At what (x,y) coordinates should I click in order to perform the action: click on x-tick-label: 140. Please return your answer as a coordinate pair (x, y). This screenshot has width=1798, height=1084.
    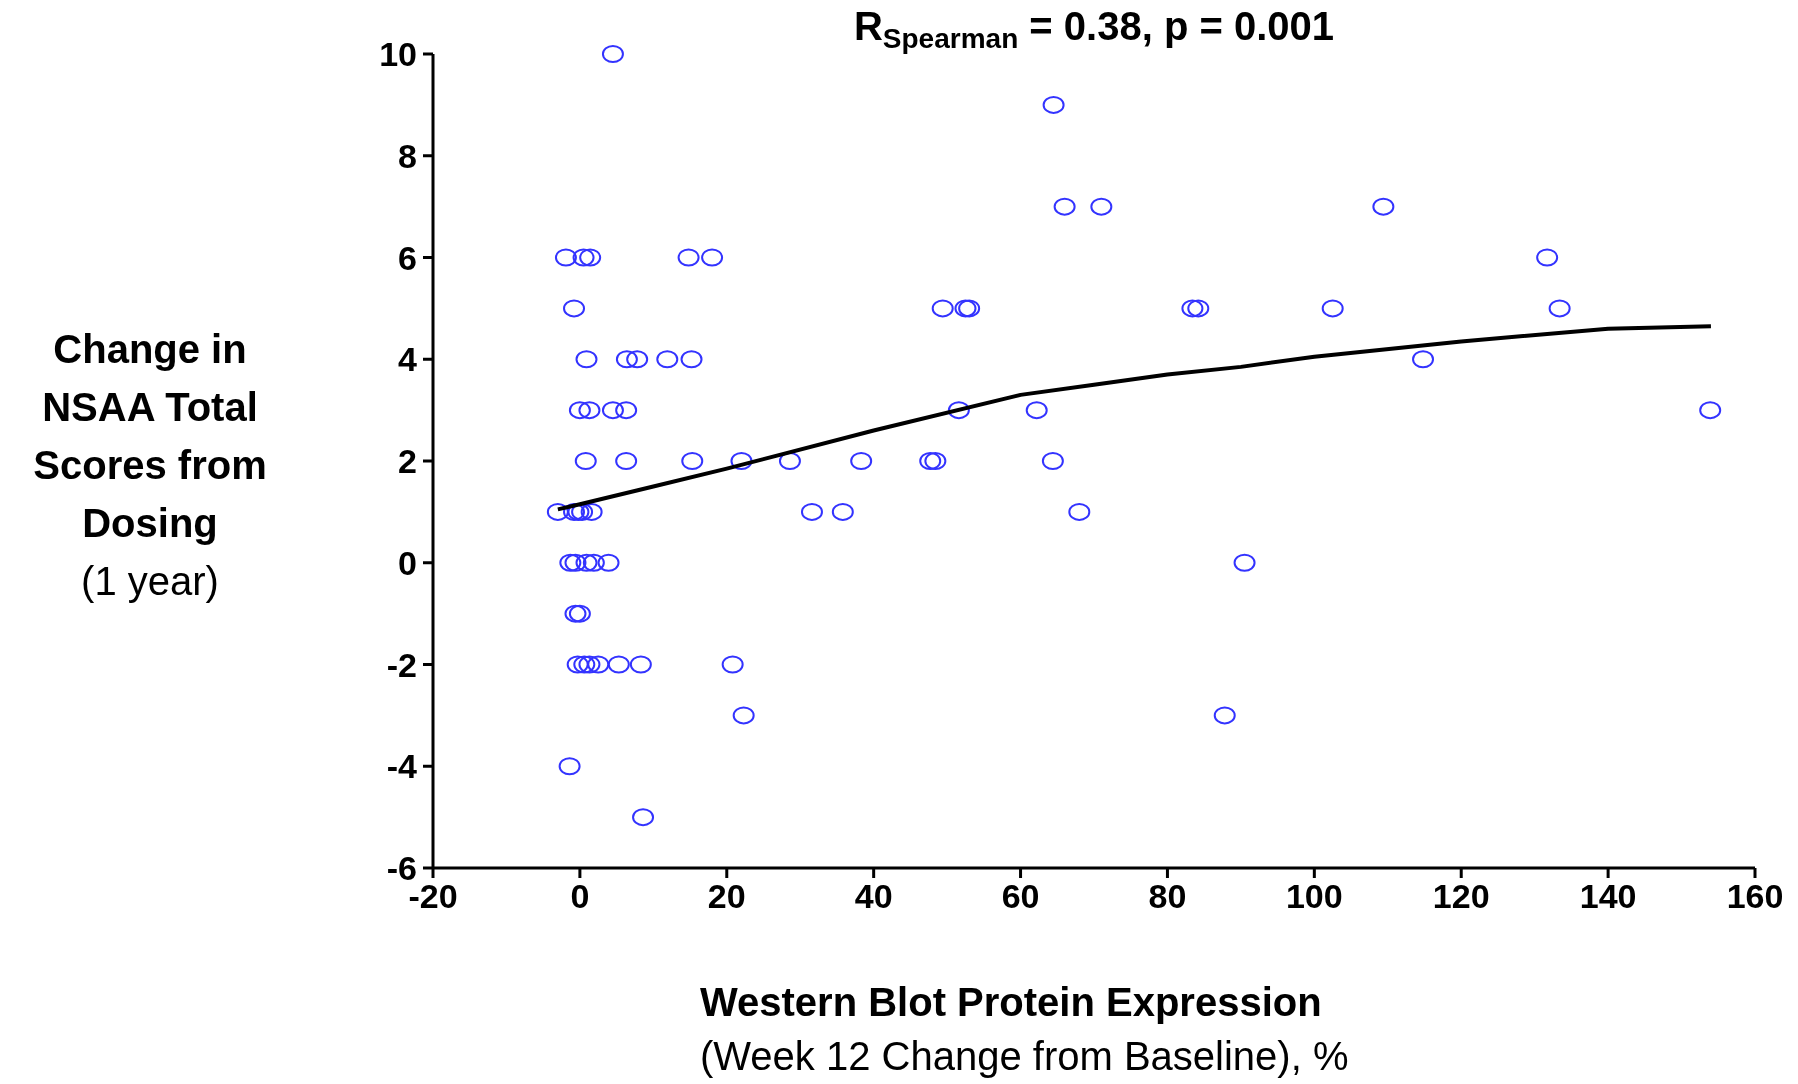
    Looking at the image, I should click on (1608, 896).